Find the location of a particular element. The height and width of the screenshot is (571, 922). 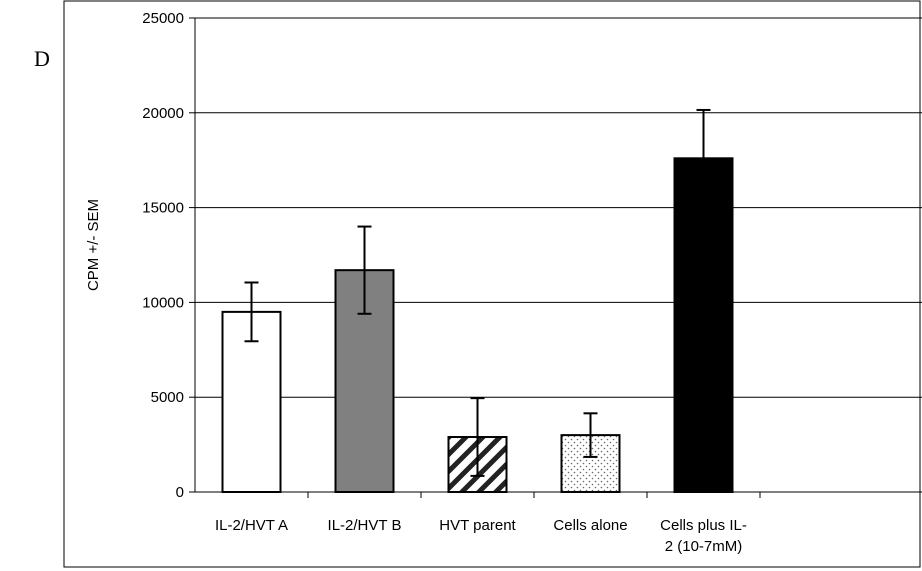

x-category-label: 2 (10-7mM) is located at coordinates (704, 546).